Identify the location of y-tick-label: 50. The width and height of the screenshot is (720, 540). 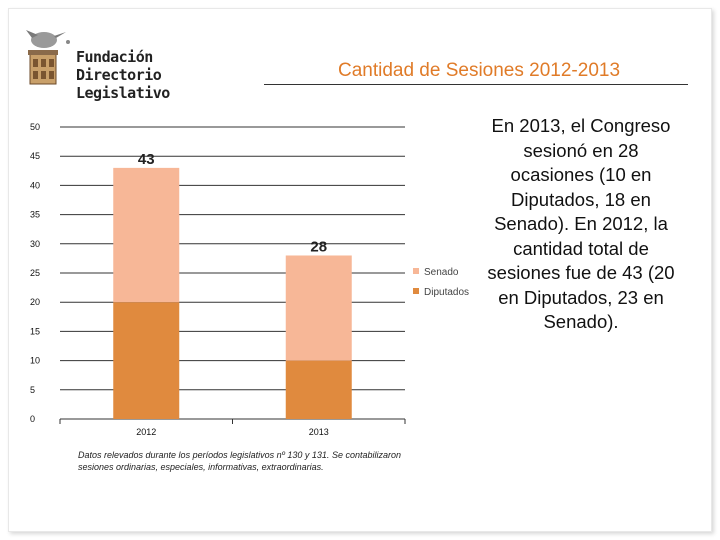
(35, 127).